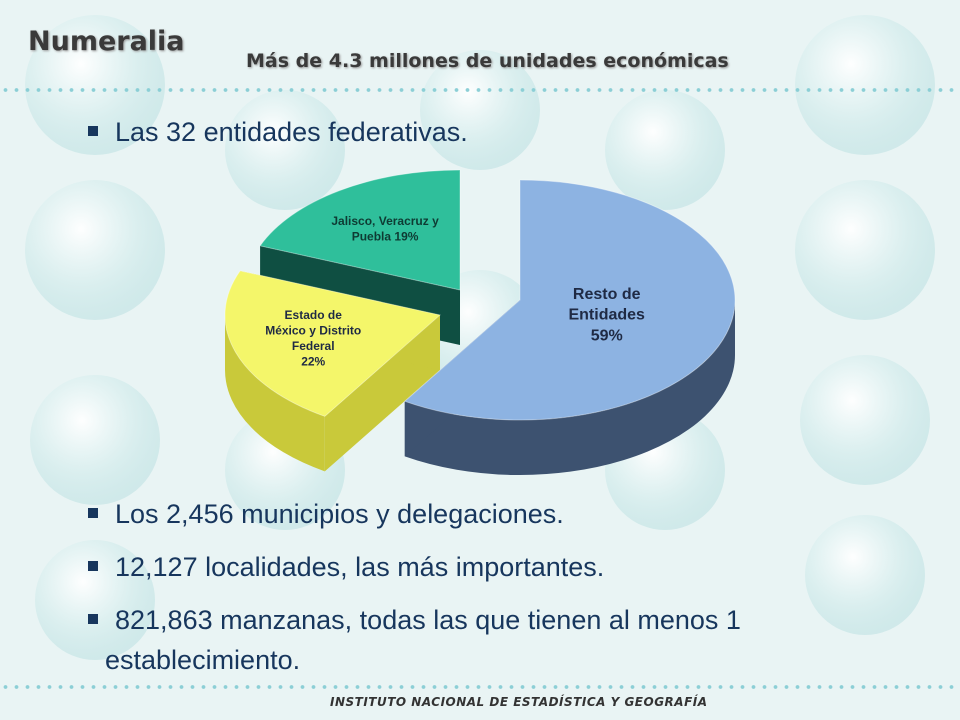 The width and height of the screenshot is (960, 720). I want to click on bullet-item: 12,127 localidades, las más importantes., so click(346, 567).